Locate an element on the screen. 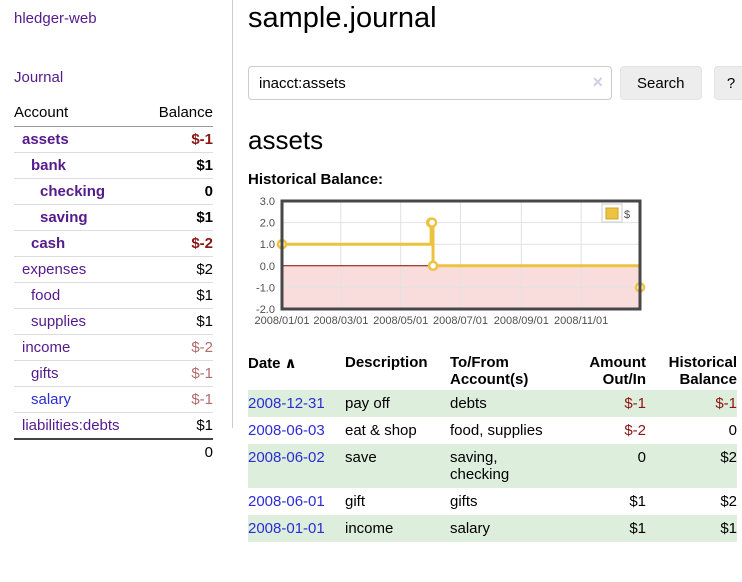 This screenshot has width=742, height=582. account-link-checking: checking is located at coordinates (73, 191).